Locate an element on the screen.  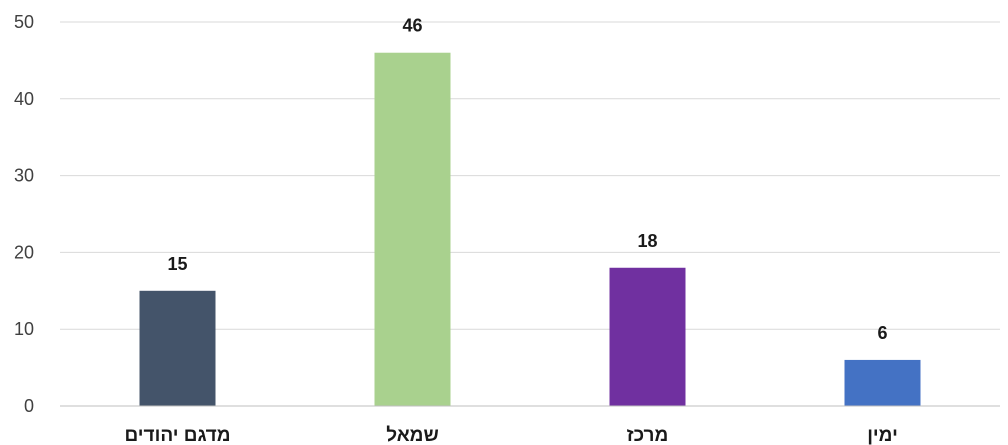
data-label: 46 is located at coordinates (412, 26).